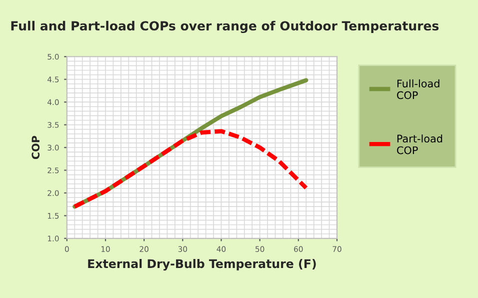 This screenshot has width=478, height=298. I want to click on legend-label: Full-load COP, so click(418, 89).